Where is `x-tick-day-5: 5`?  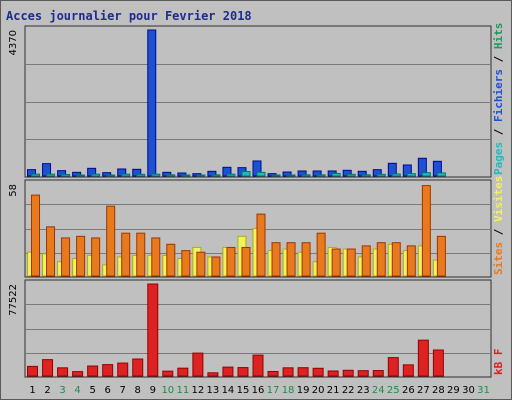
x-tick-day-5: 5 is located at coordinates (92, 390).